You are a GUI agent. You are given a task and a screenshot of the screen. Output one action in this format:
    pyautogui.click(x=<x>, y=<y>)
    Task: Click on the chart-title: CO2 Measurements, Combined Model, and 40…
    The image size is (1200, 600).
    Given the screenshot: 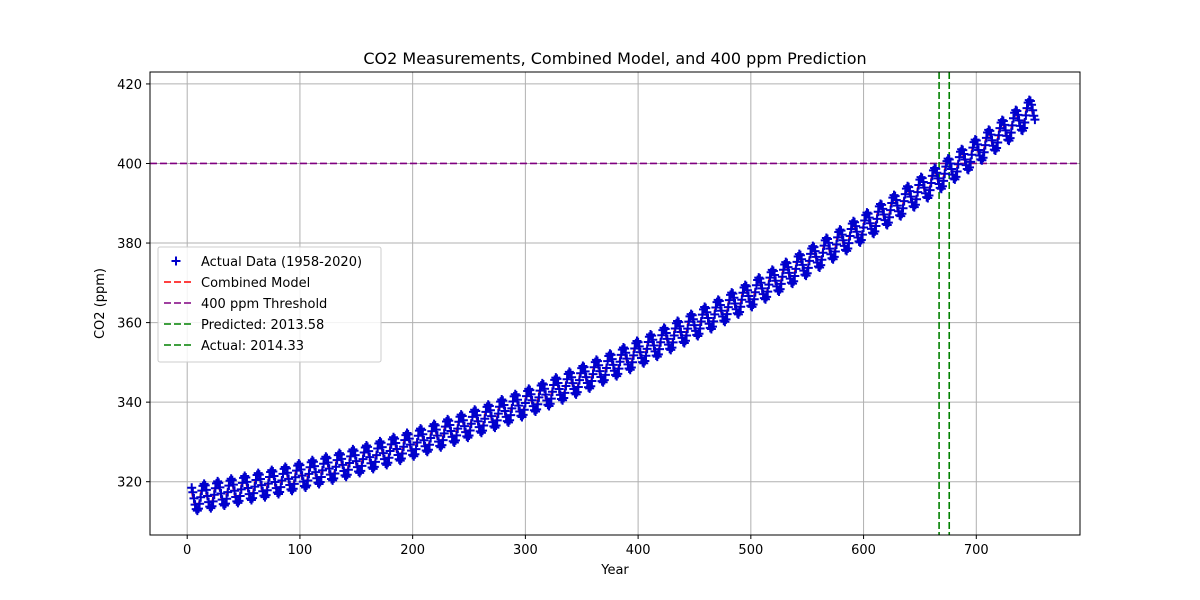 What is the action you would take?
    pyautogui.click(x=614, y=58)
    